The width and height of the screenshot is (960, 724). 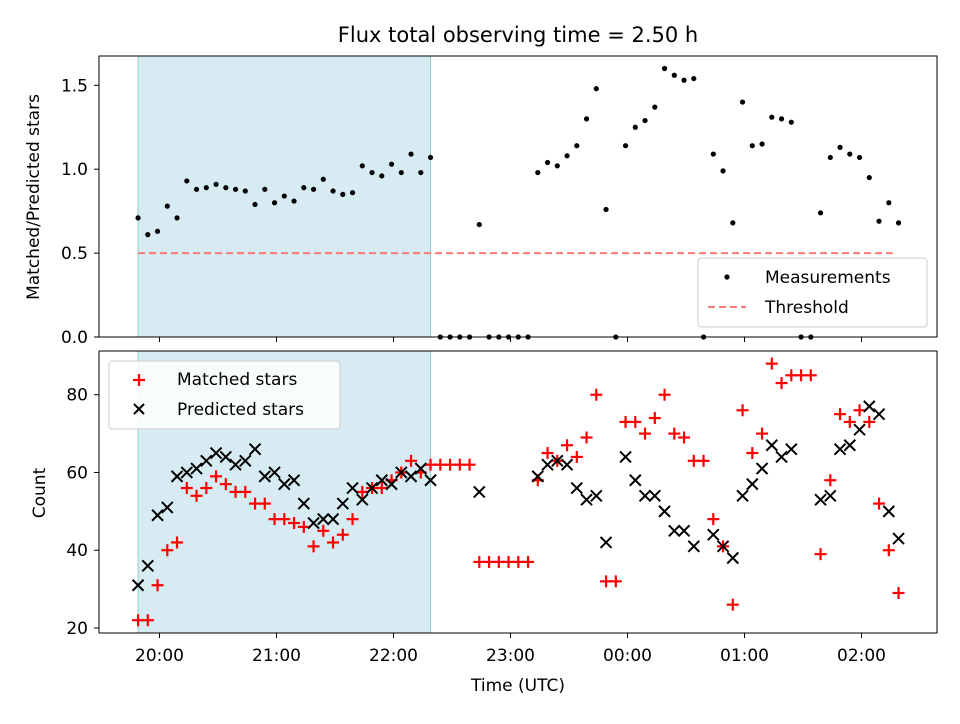 What do you see at coordinates (139, 409) in the screenshot?
I see `legend-predicted-marker` at bounding box center [139, 409].